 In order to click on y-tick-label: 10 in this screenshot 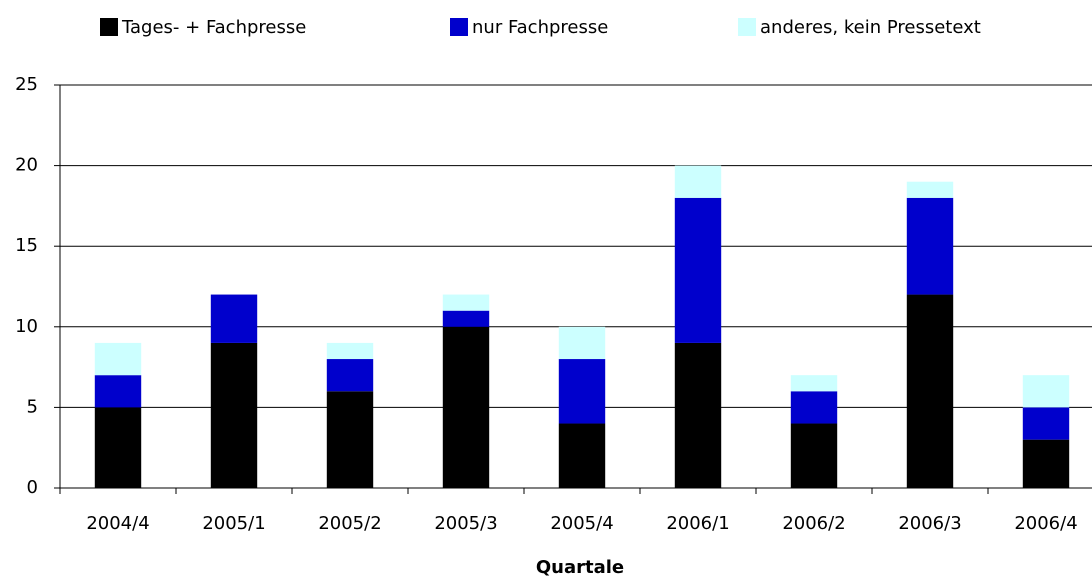, I will do `click(26, 326)`.